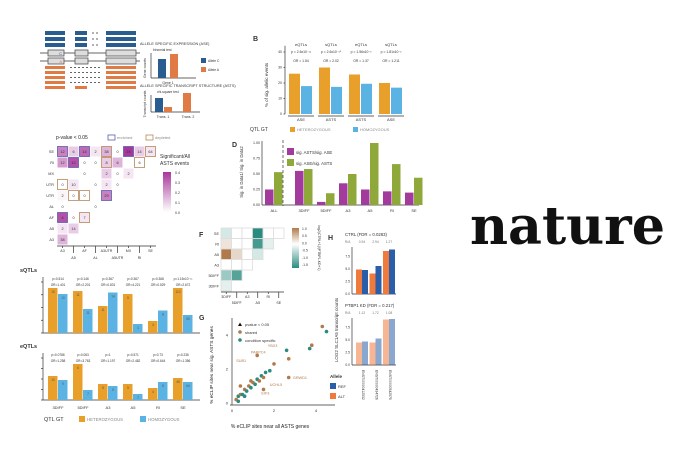 The height and width of the screenshot is (456, 700). I want to click on text-label: chi-square test, so click(168, 92).